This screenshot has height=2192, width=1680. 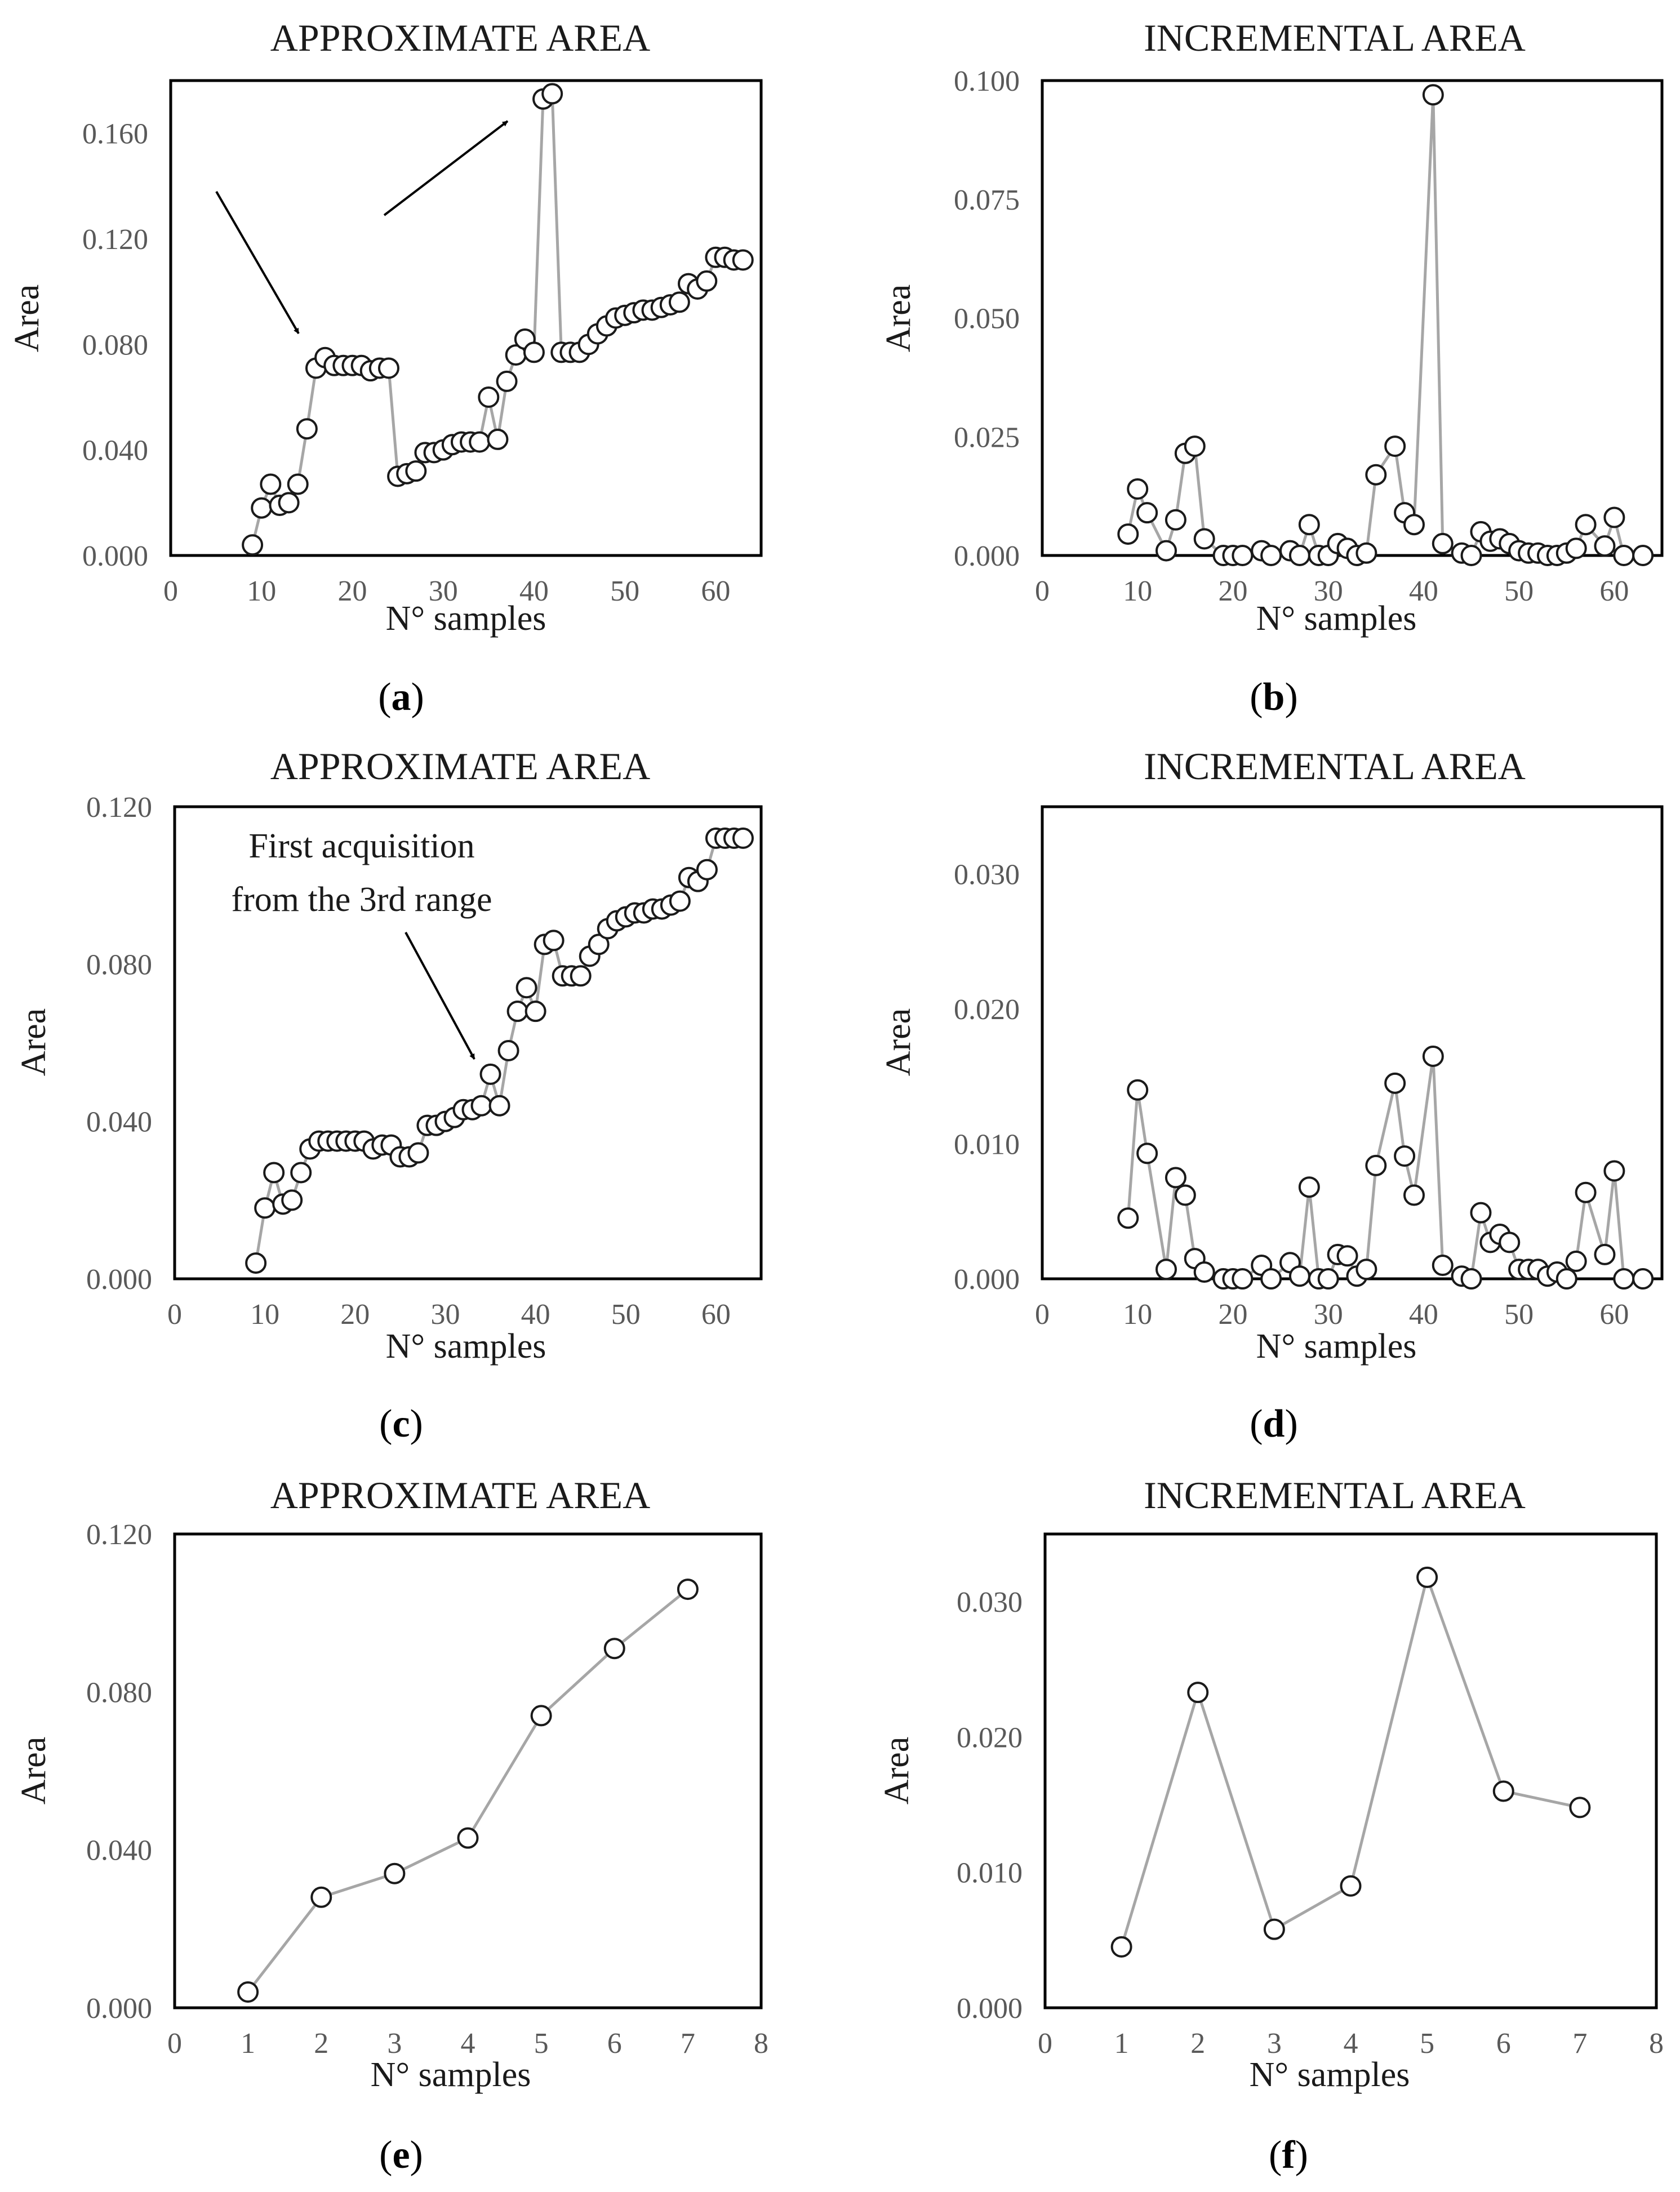 I want to click on x-ticks: 0 1 2 3 4 5 6 7 8, so click(x=1351, y=2044).